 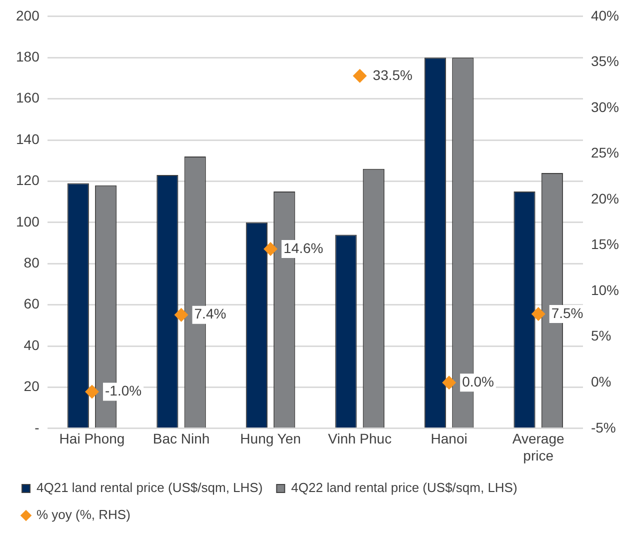 What do you see at coordinates (449, 438) in the screenshot?
I see `x-tick-label: Hanoi` at bounding box center [449, 438].